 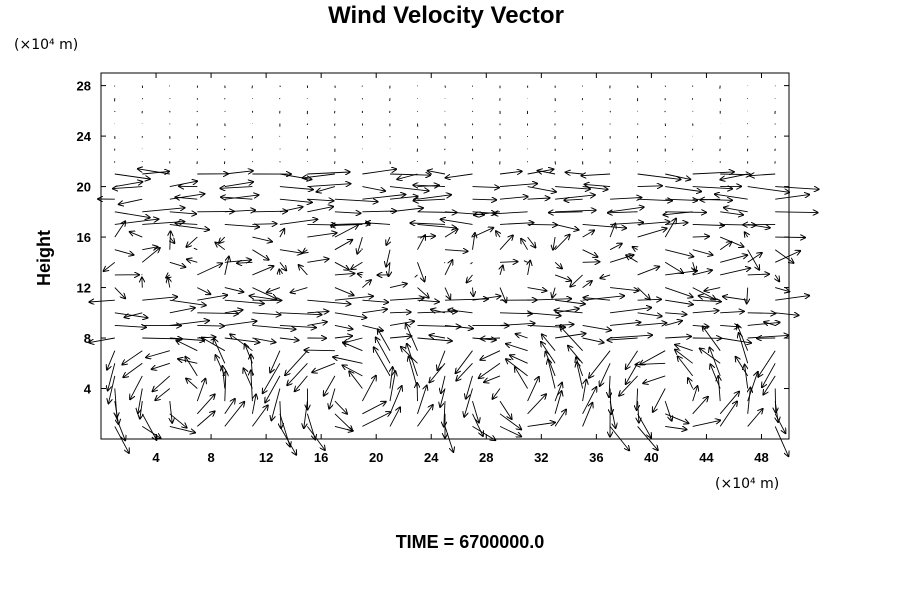 What do you see at coordinates (84, 237) in the screenshot?
I see `y-tick-label: 16` at bounding box center [84, 237].